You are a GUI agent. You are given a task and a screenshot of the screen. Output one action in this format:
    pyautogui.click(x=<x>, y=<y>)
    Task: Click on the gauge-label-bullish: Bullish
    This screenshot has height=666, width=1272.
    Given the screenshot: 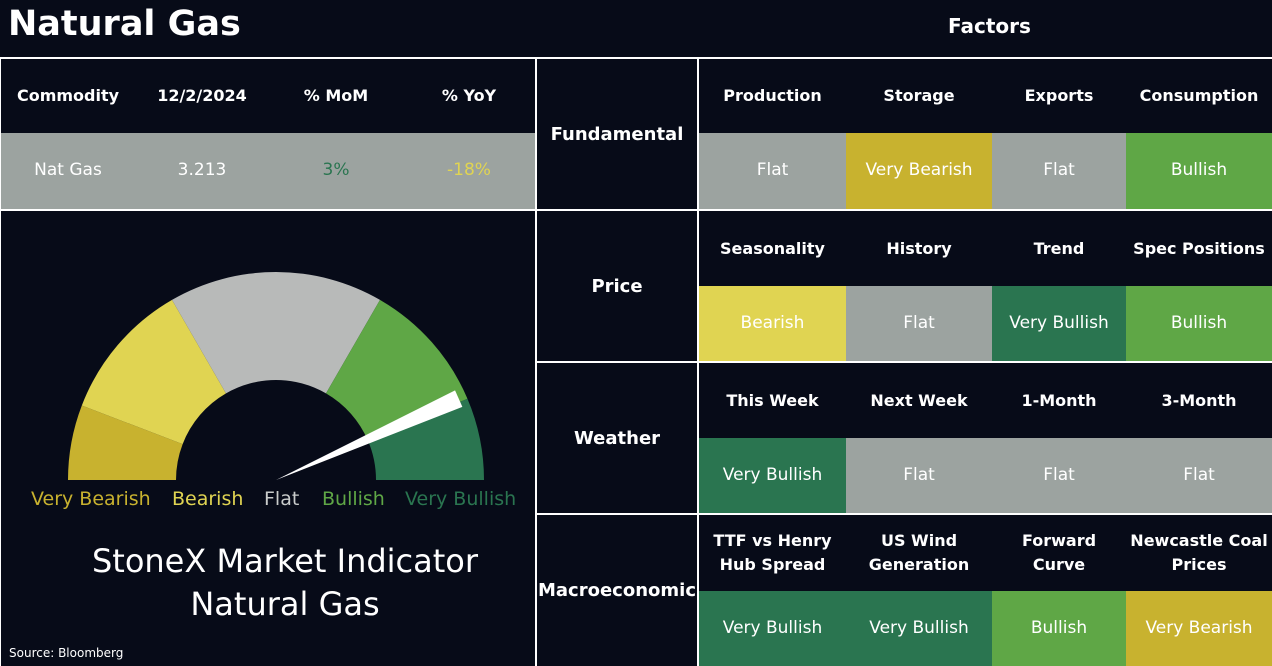 What is the action you would take?
    pyautogui.click(x=353, y=499)
    